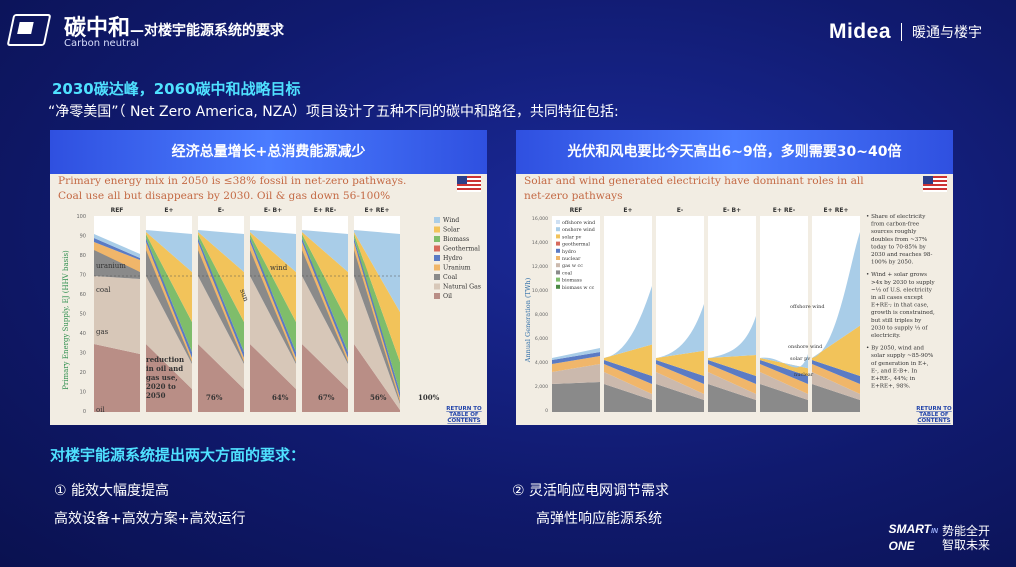  What do you see at coordinates (464, 415) in the screenshot?
I see `left-return-link-2: TABLE OF` at bounding box center [464, 415].